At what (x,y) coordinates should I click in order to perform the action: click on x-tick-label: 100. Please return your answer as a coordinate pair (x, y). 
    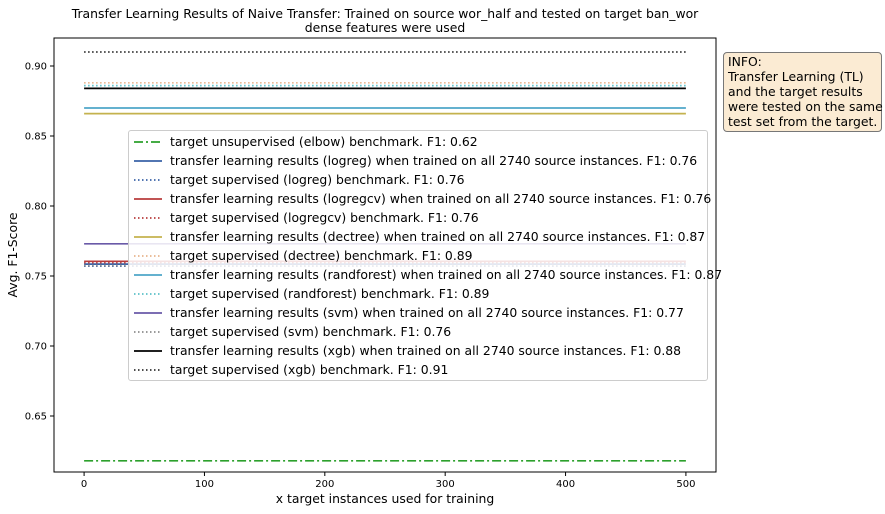
    Looking at the image, I should click on (204, 484).